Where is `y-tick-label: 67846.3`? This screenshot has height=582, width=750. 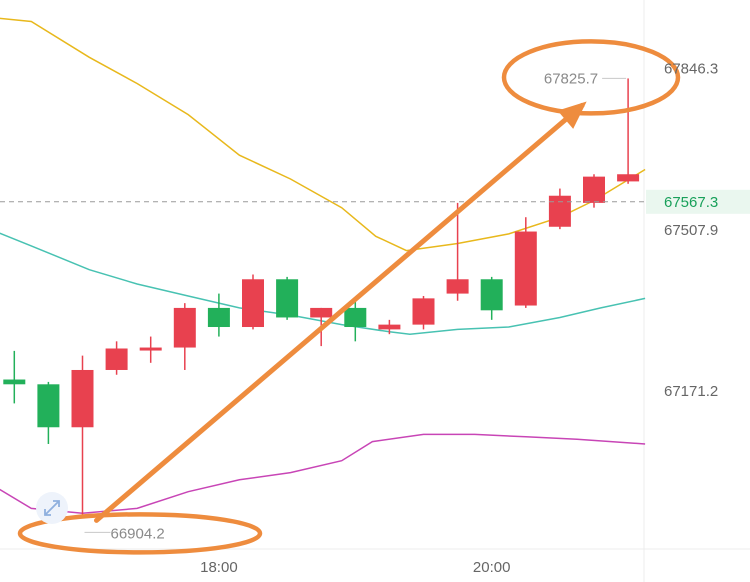
y-tick-label: 67846.3 is located at coordinates (691, 69).